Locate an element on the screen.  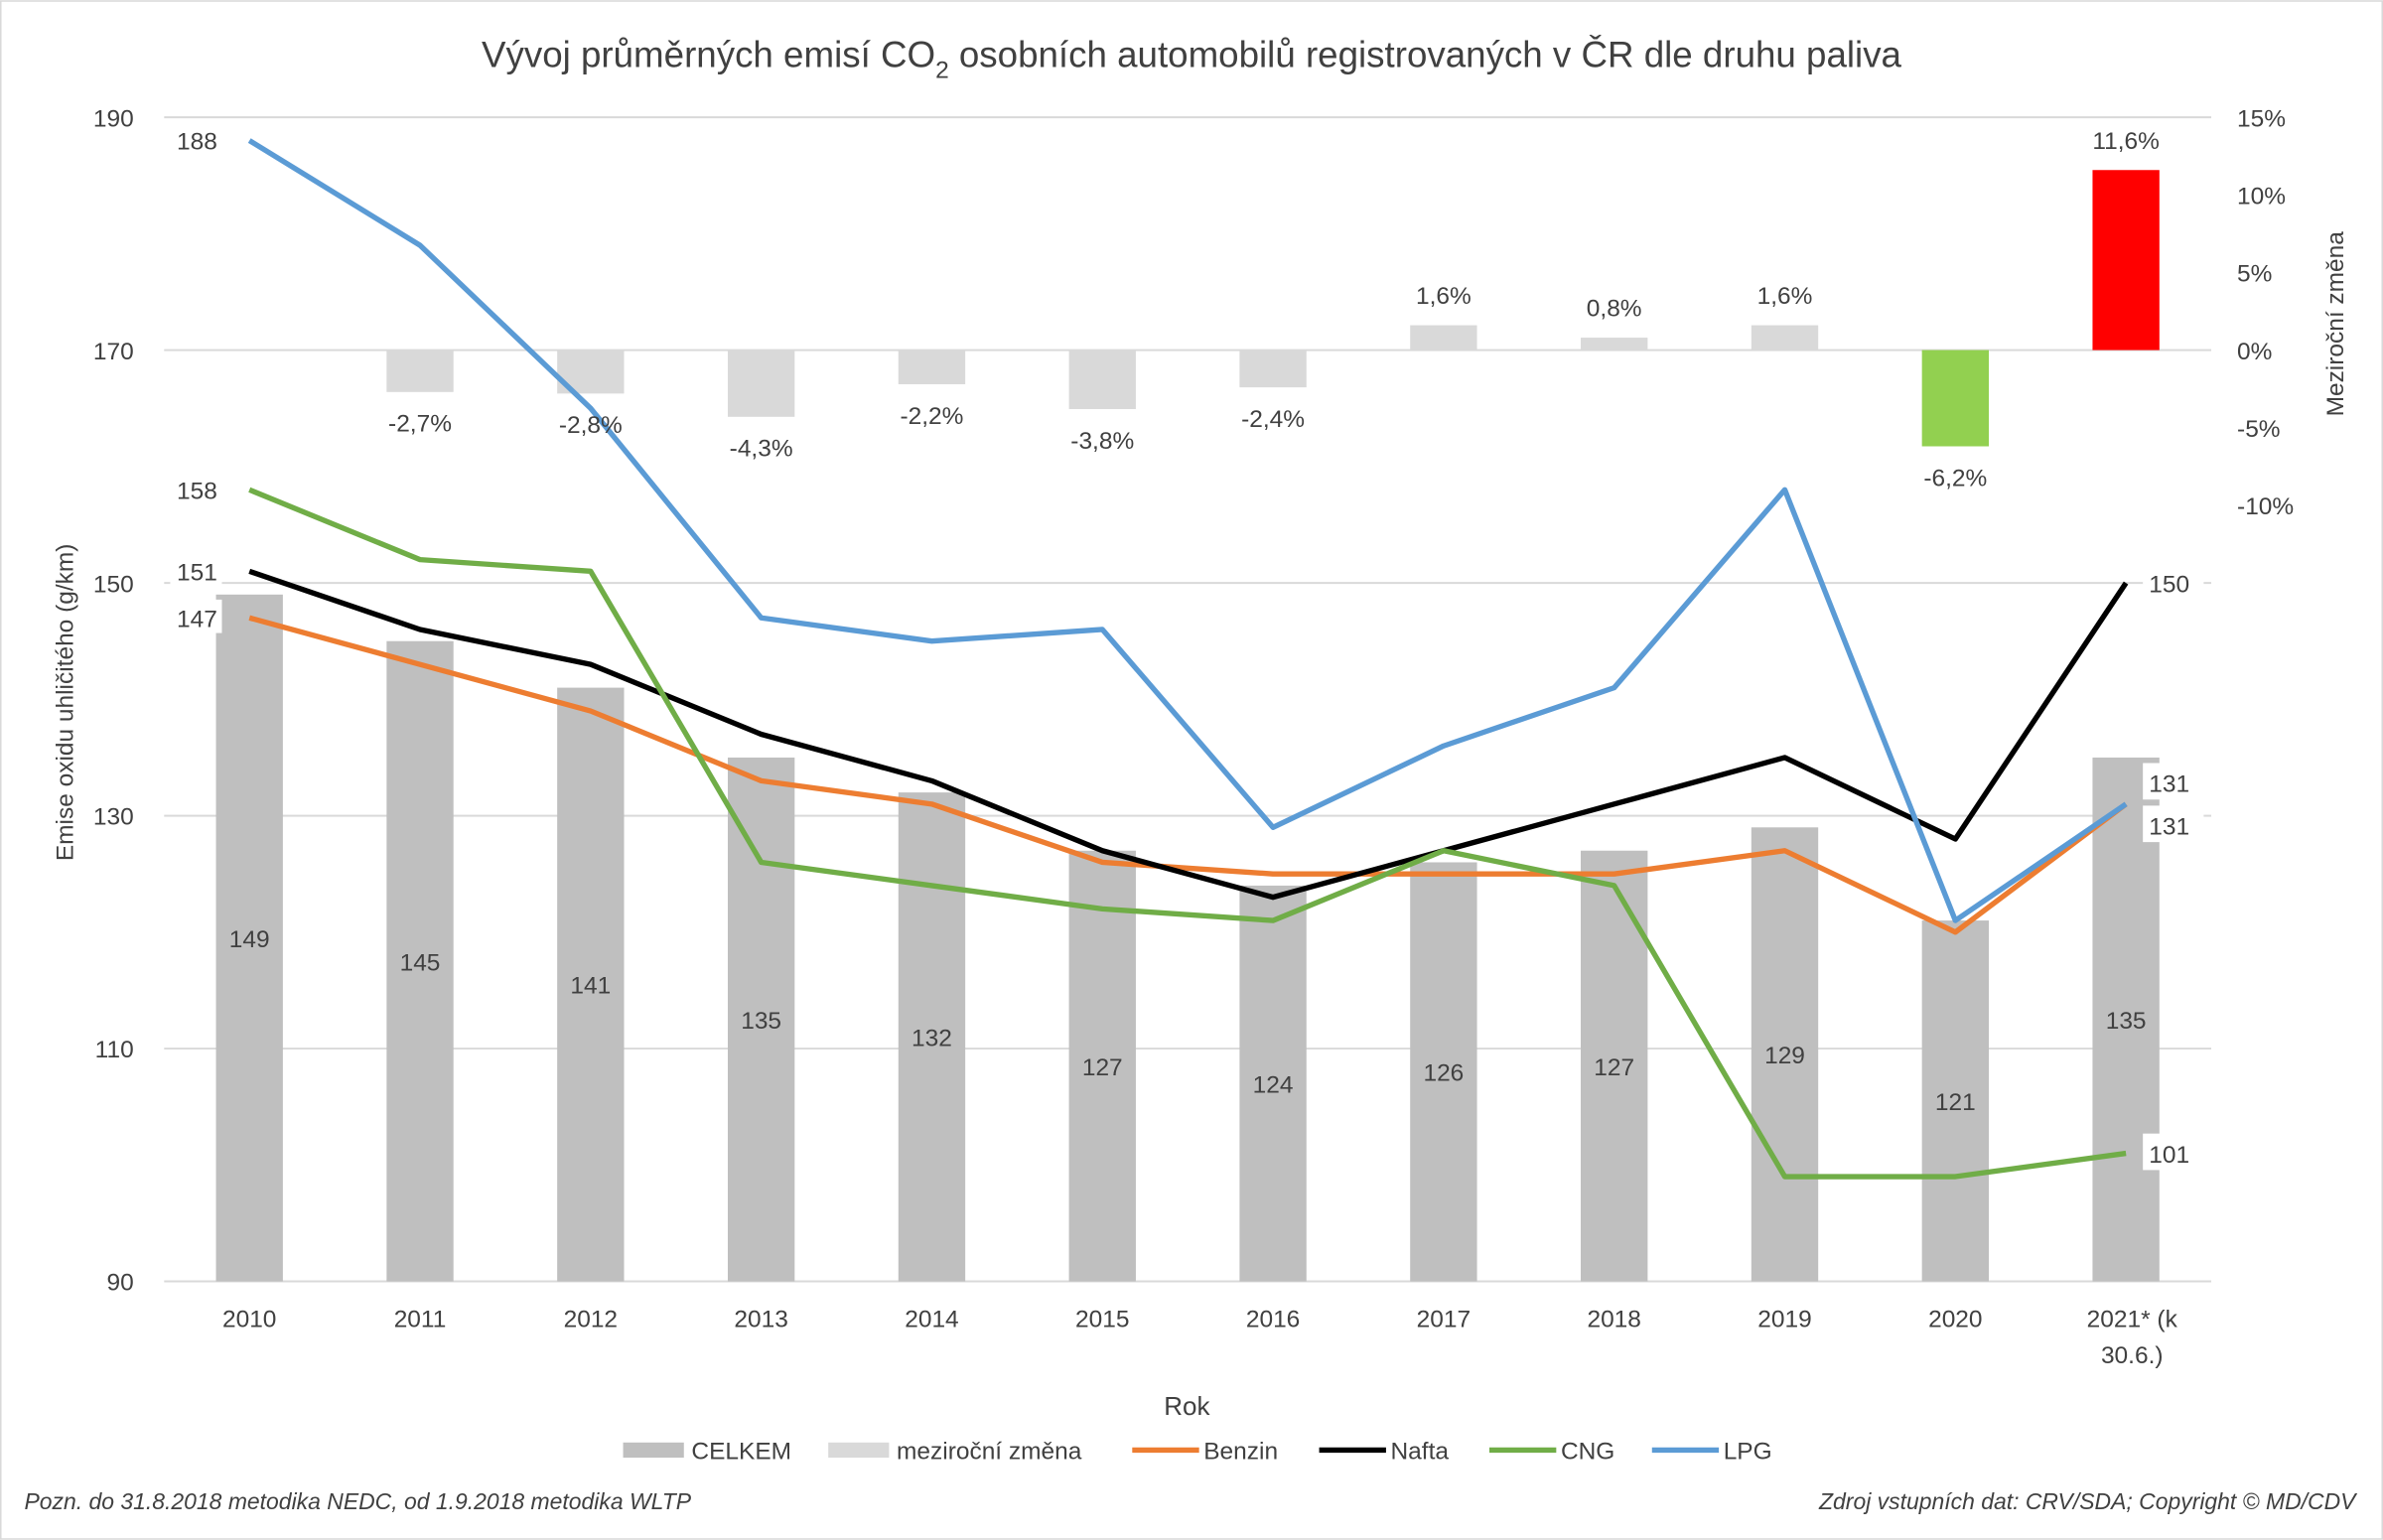
celkem-bar-label: 132 is located at coordinates (931, 1039).